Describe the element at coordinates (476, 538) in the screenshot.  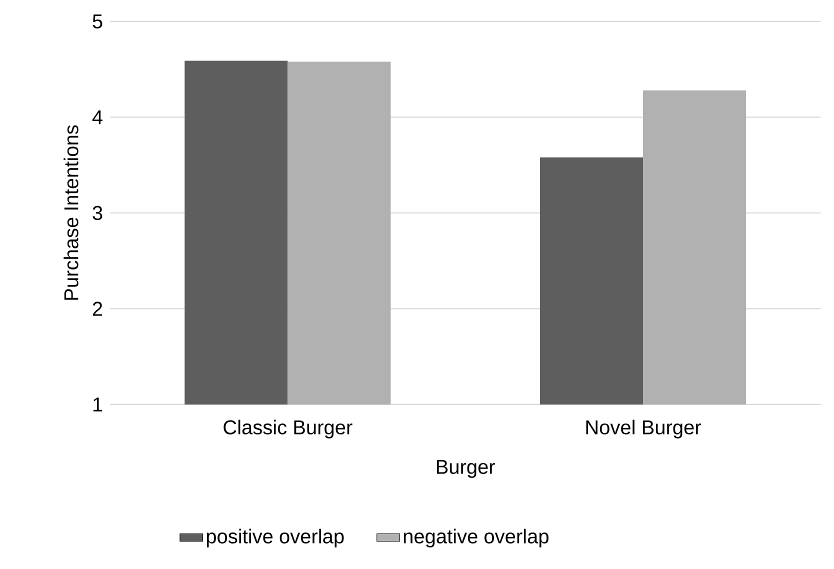
I see `legend-label: negative overlap` at that location.